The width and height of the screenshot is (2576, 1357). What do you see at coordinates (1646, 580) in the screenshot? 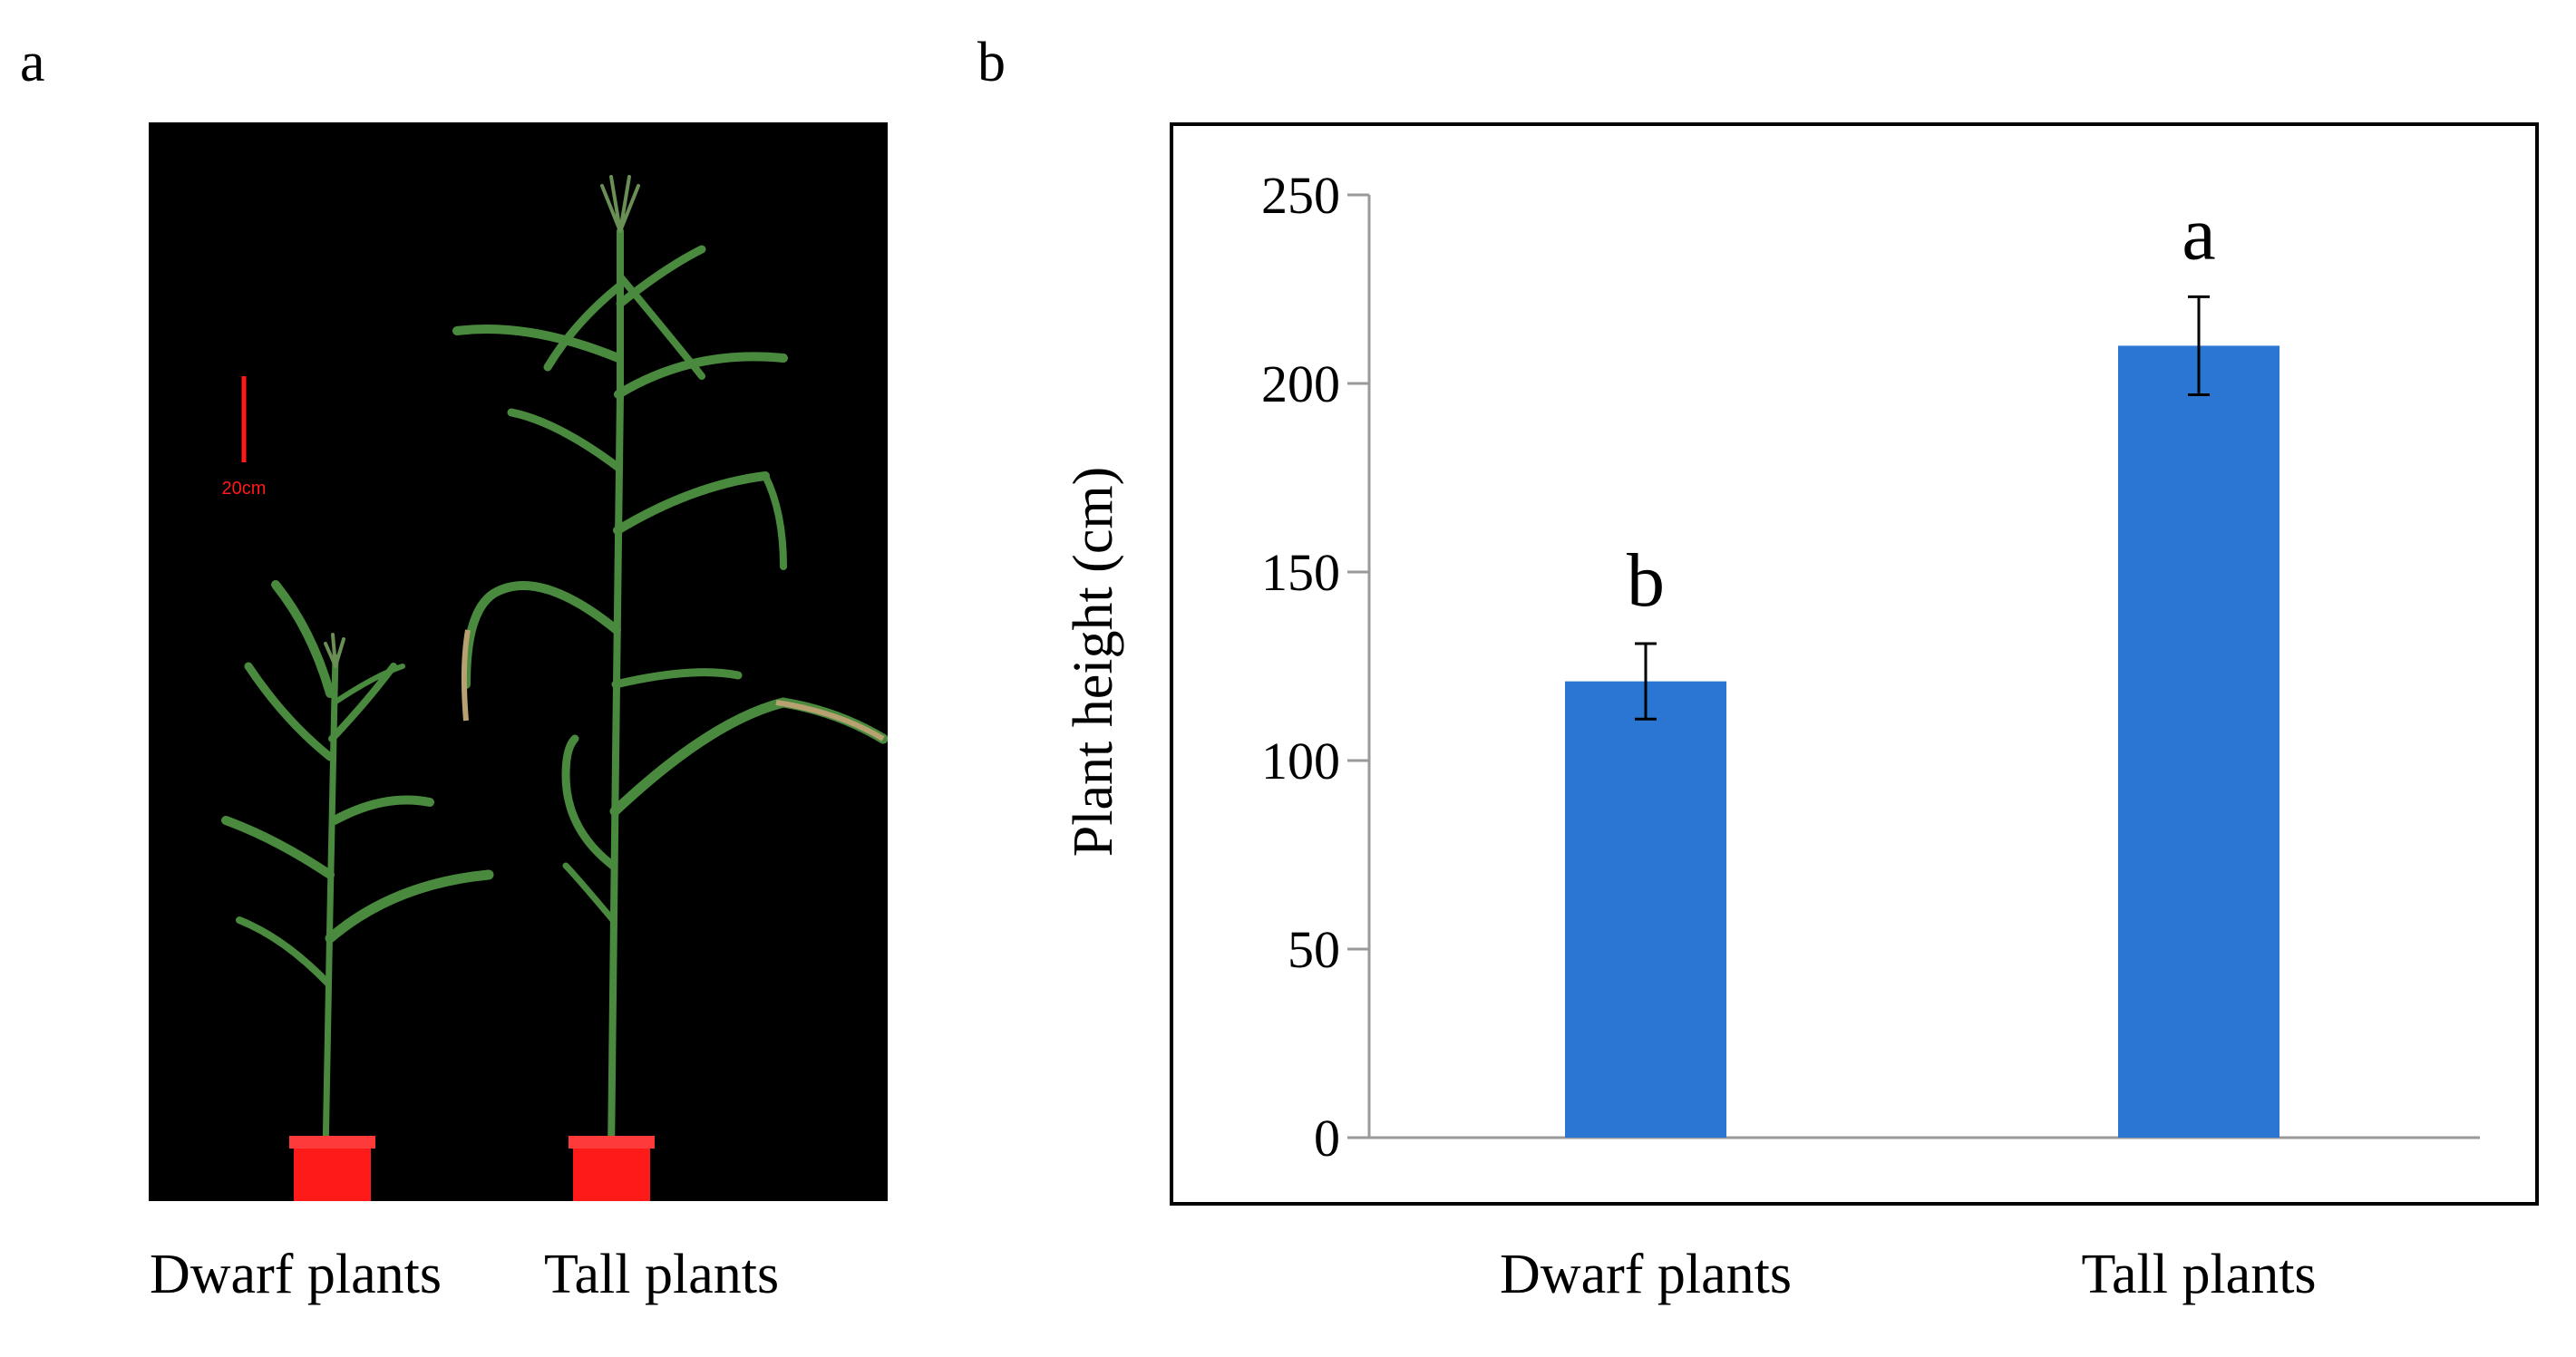
I see `significance-letter: b` at bounding box center [1646, 580].